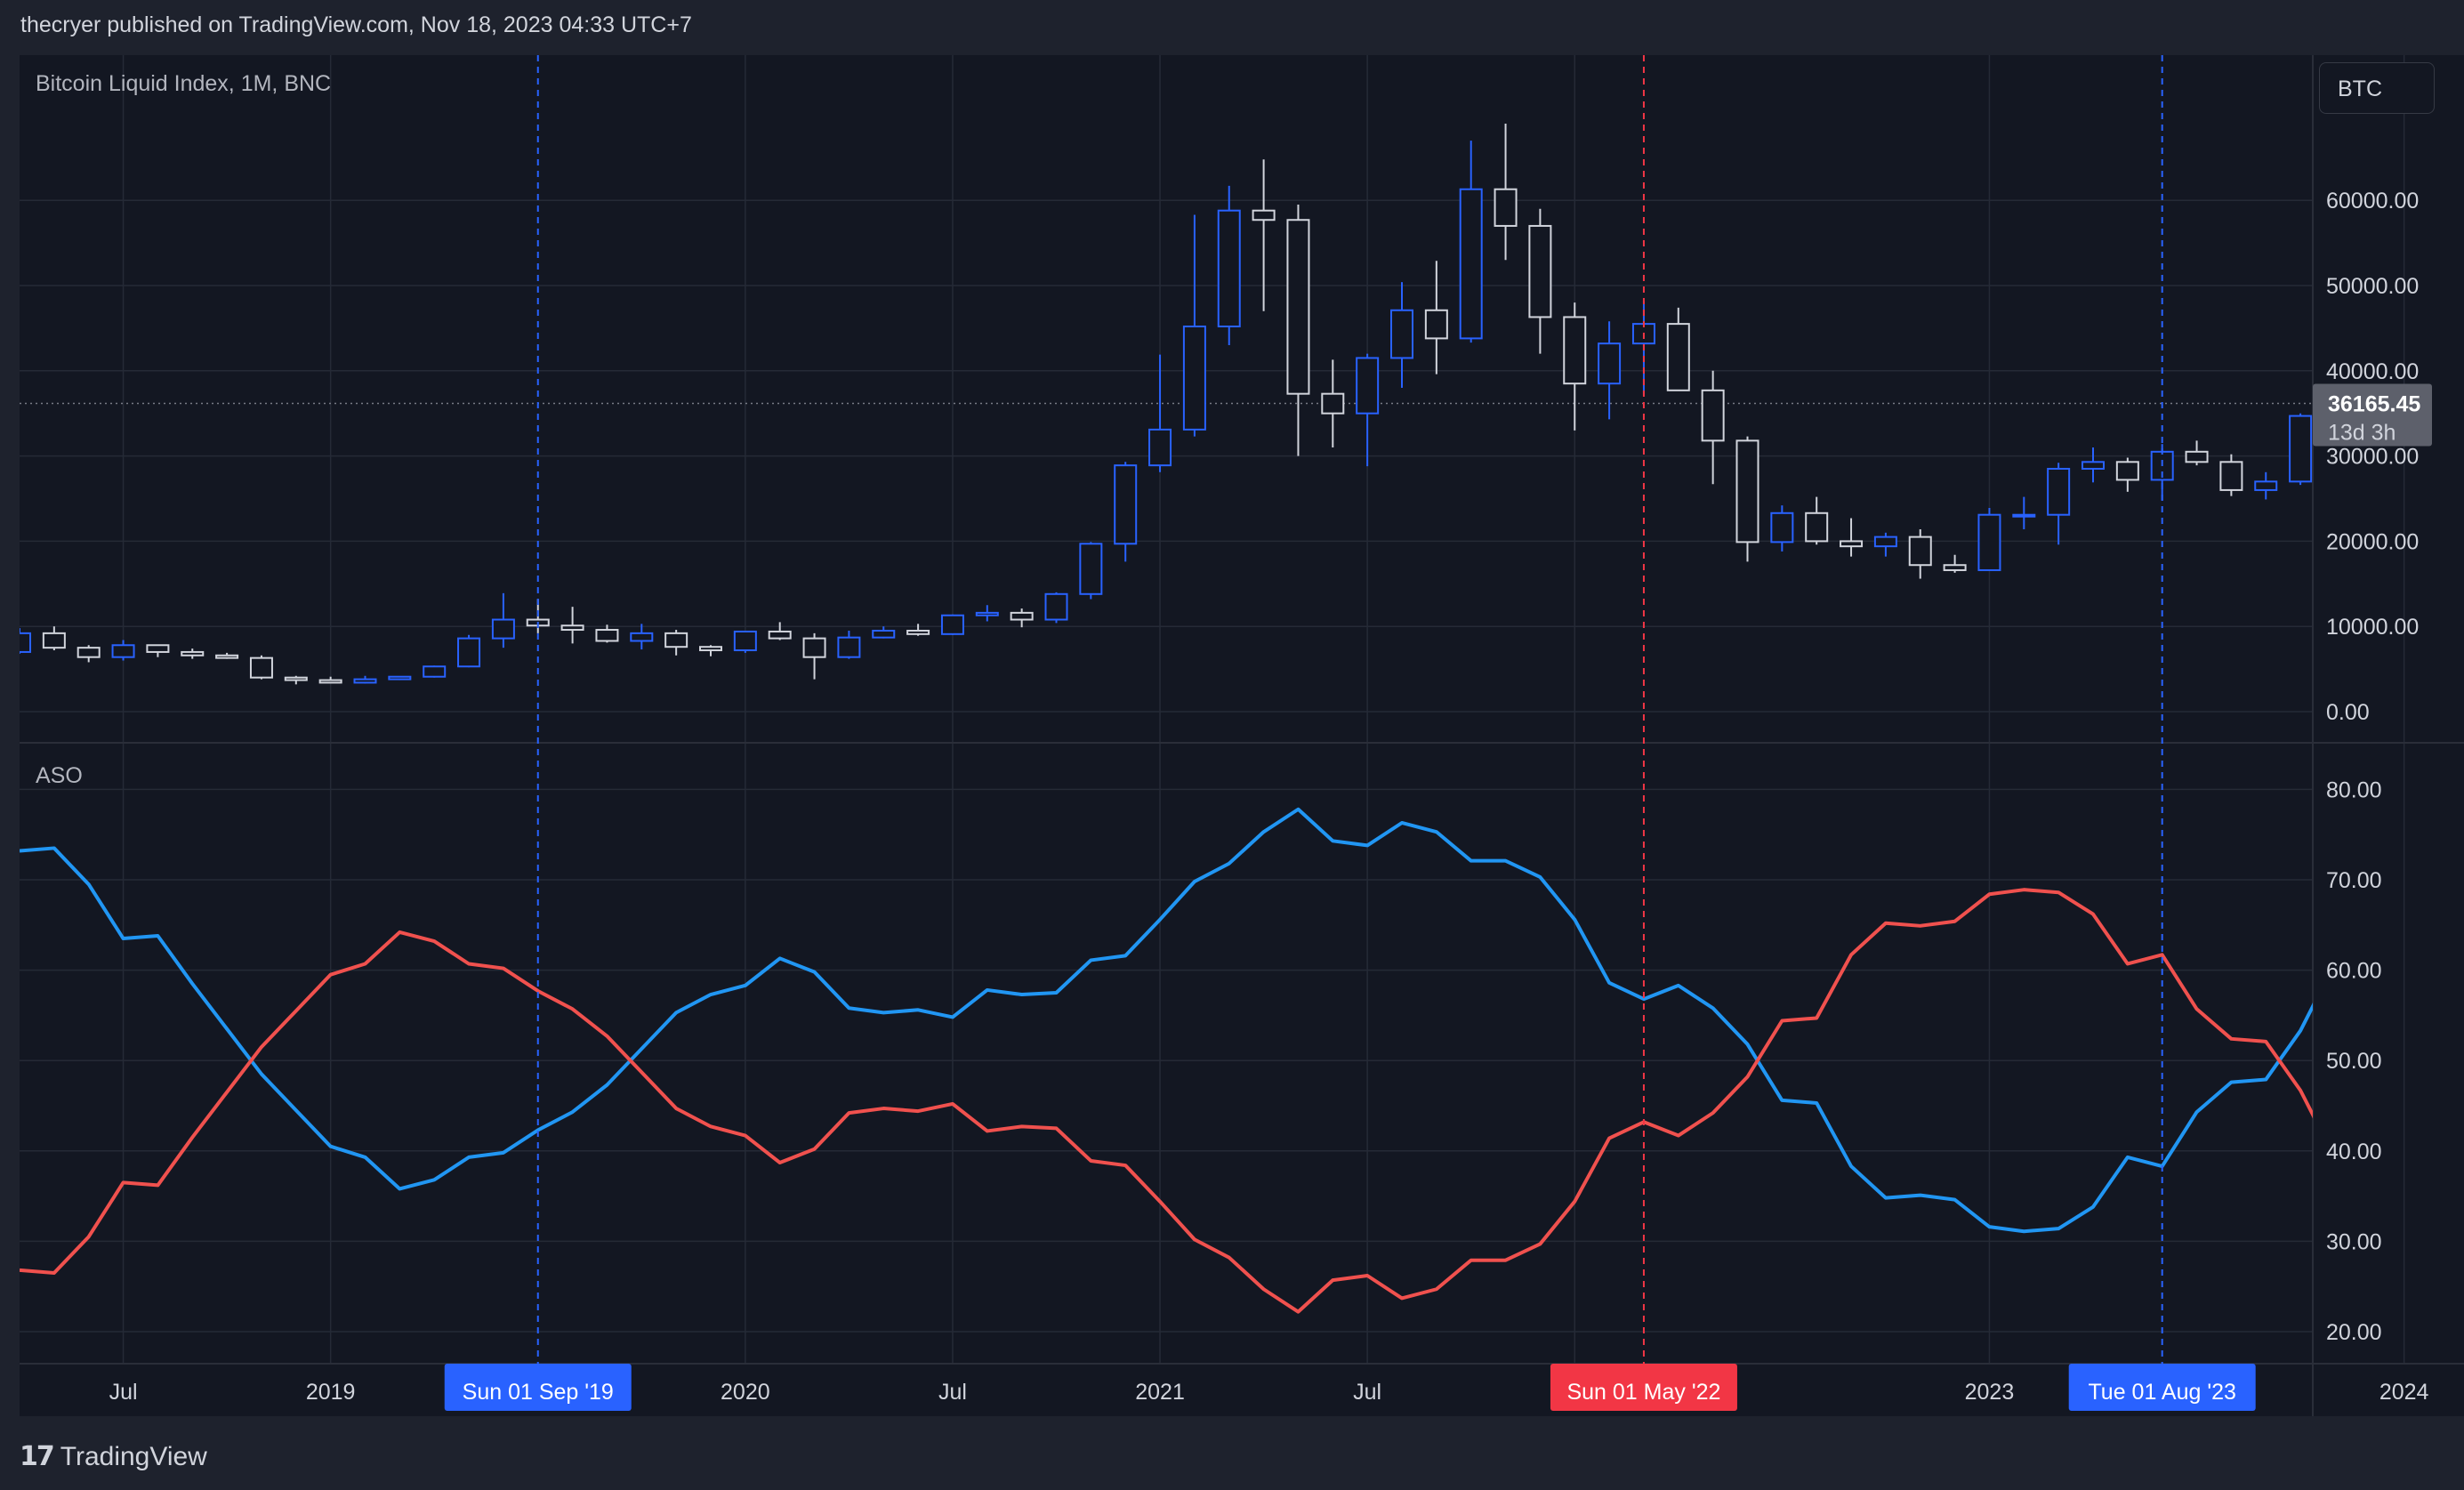  Describe the element at coordinates (2354, 972) in the screenshot. I see `aso-axis-label: 60.00` at that location.